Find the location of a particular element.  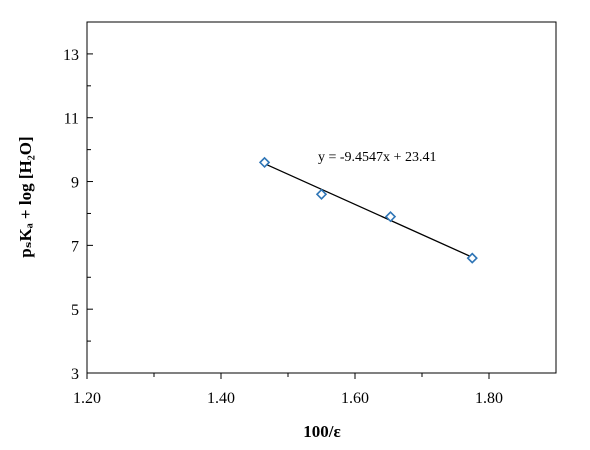

trendline is located at coordinates (368, 210).